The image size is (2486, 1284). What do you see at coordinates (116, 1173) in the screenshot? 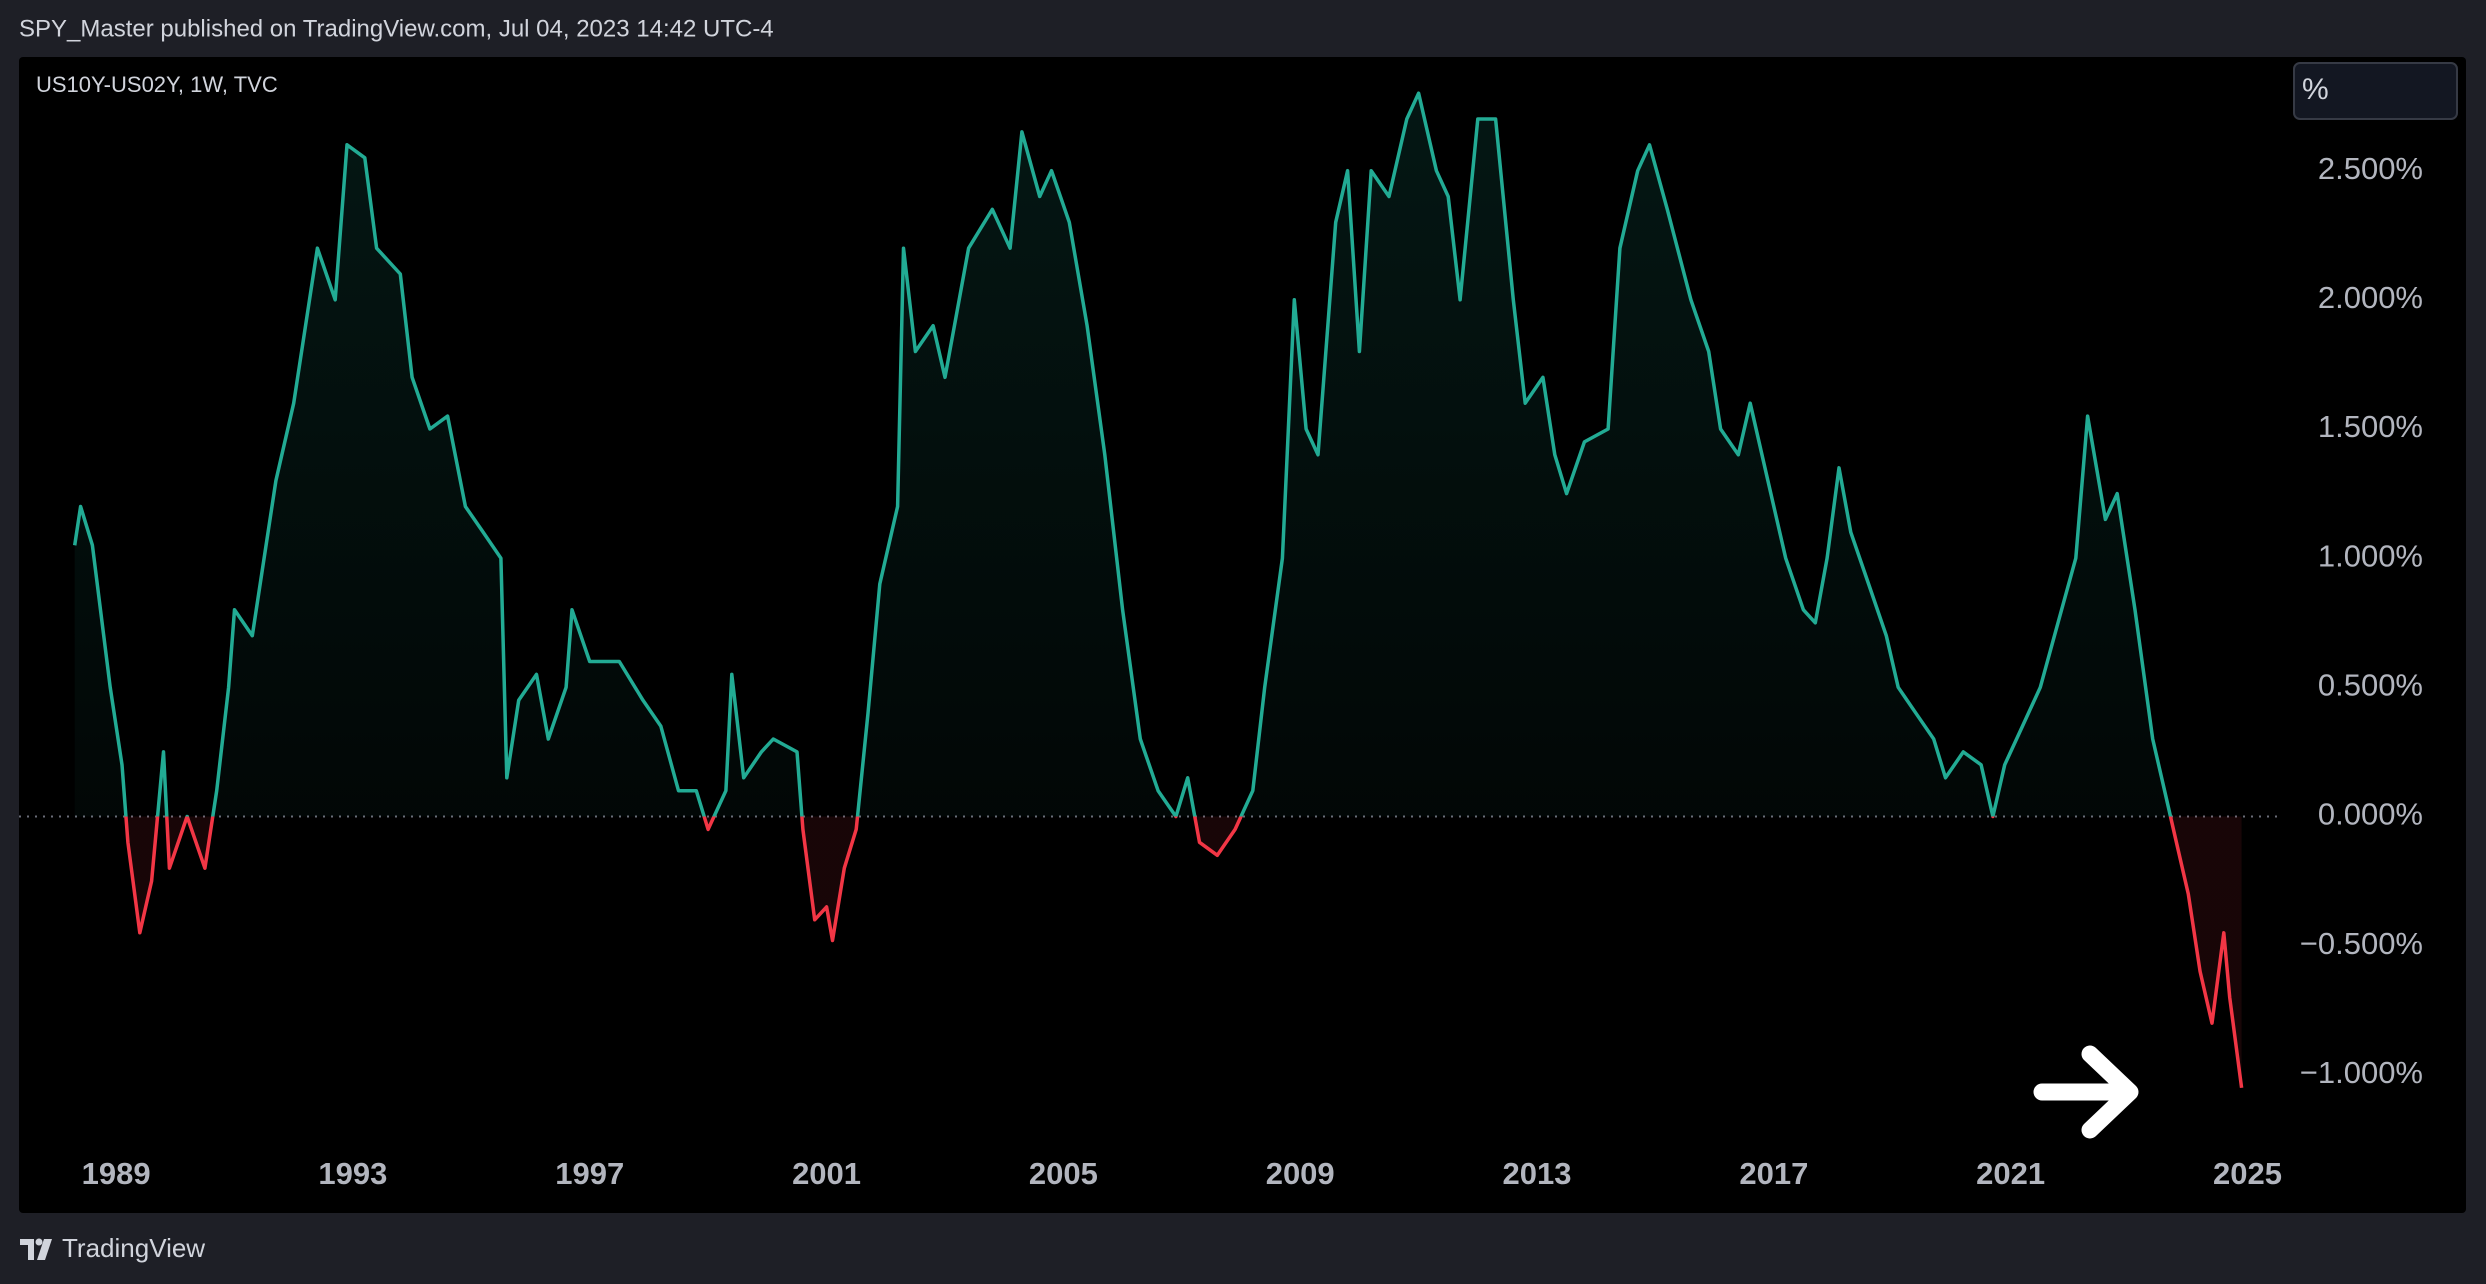
I see `x-tick-label: 1989` at bounding box center [116, 1173].